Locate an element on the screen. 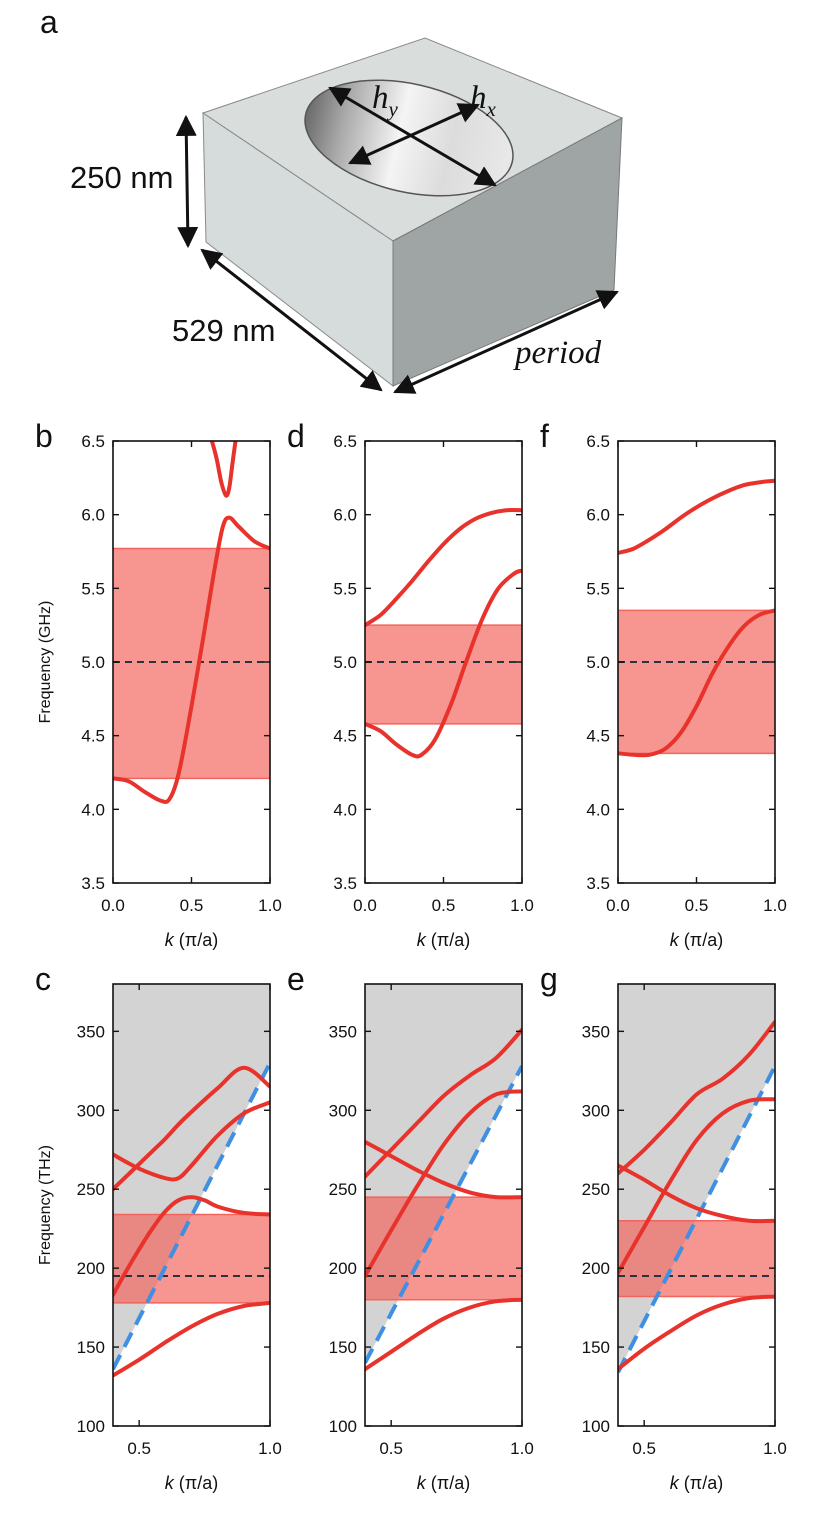  chart-g: 100 150 200 250 300 350 0.5 1.0 k (π/a) g is located at coordinates (663, 1227).